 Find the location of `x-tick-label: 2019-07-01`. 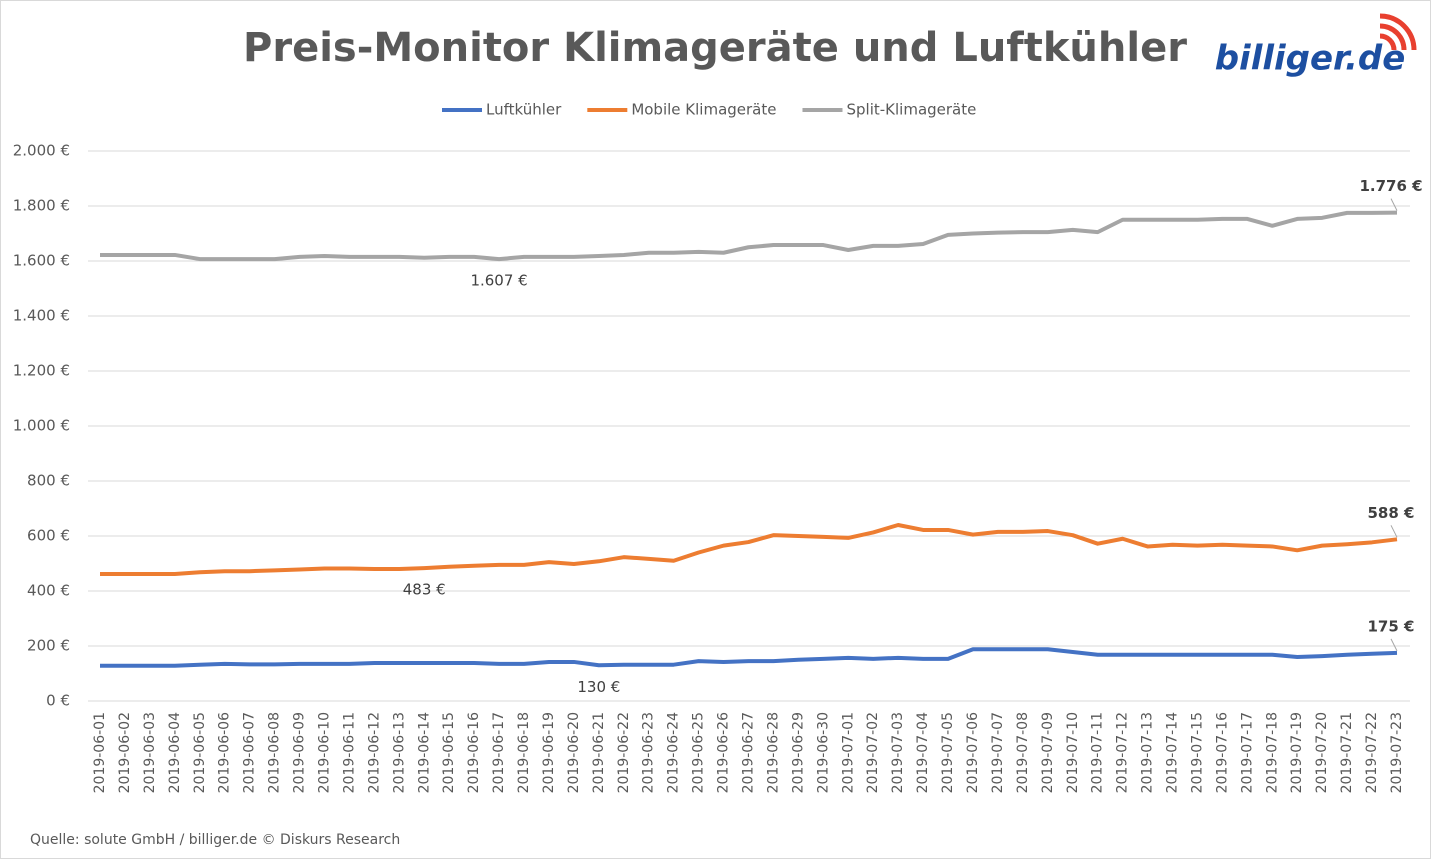

x-tick-label: 2019-07-01 is located at coordinates (848, 752).